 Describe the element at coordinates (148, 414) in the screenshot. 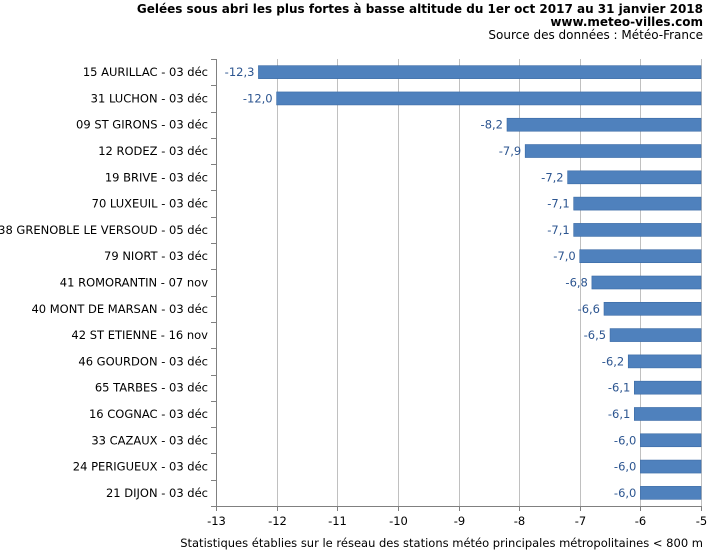

I see `category-label: 16 COGNAC - 03 déc` at that location.